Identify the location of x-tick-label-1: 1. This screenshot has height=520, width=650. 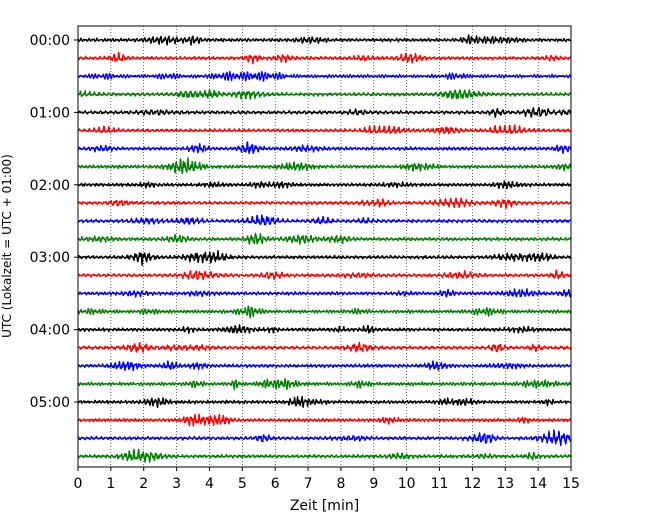
(110, 484).